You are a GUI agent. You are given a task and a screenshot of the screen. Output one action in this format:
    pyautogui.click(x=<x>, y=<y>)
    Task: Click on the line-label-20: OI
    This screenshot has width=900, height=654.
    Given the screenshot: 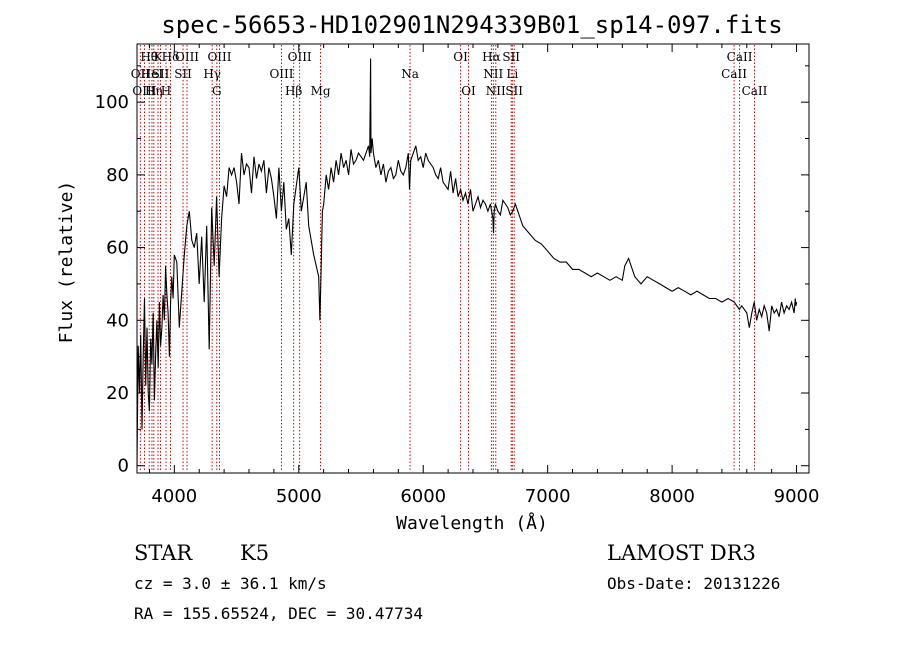 What is the action you would take?
    pyautogui.click(x=468, y=91)
    